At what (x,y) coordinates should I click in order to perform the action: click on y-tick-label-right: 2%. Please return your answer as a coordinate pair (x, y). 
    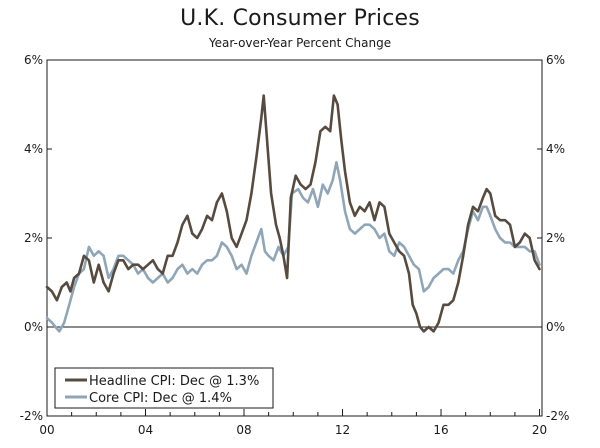
    Looking at the image, I should click on (555, 238).